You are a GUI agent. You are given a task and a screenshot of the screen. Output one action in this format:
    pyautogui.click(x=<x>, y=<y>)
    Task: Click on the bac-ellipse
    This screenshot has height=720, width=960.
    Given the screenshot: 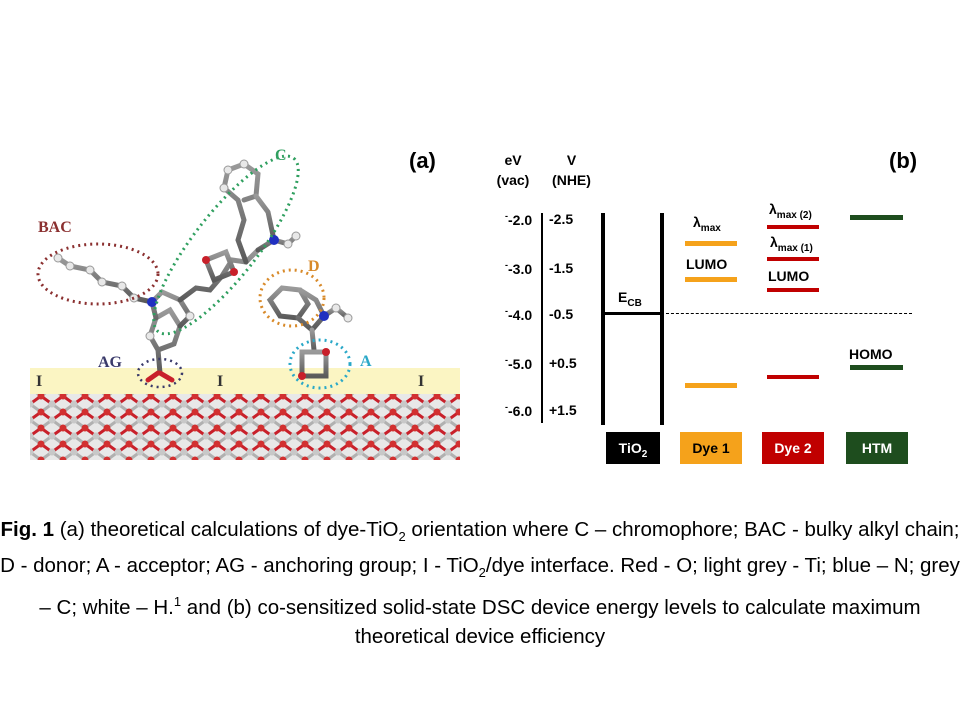 What is the action you would take?
    pyautogui.click(x=98, y=274)
    